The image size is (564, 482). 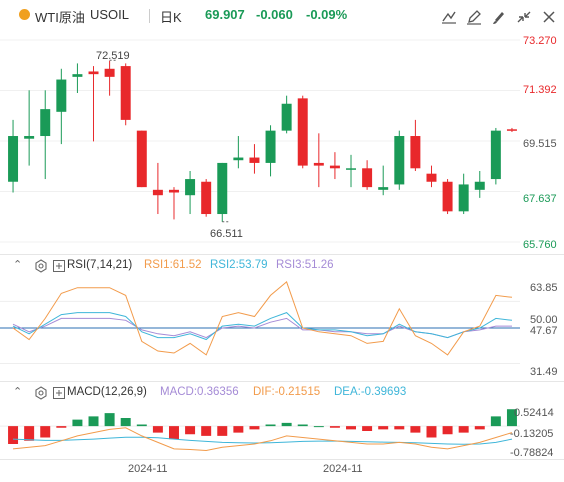 I want to click on rsi1-line, so click(x=262, y=318).